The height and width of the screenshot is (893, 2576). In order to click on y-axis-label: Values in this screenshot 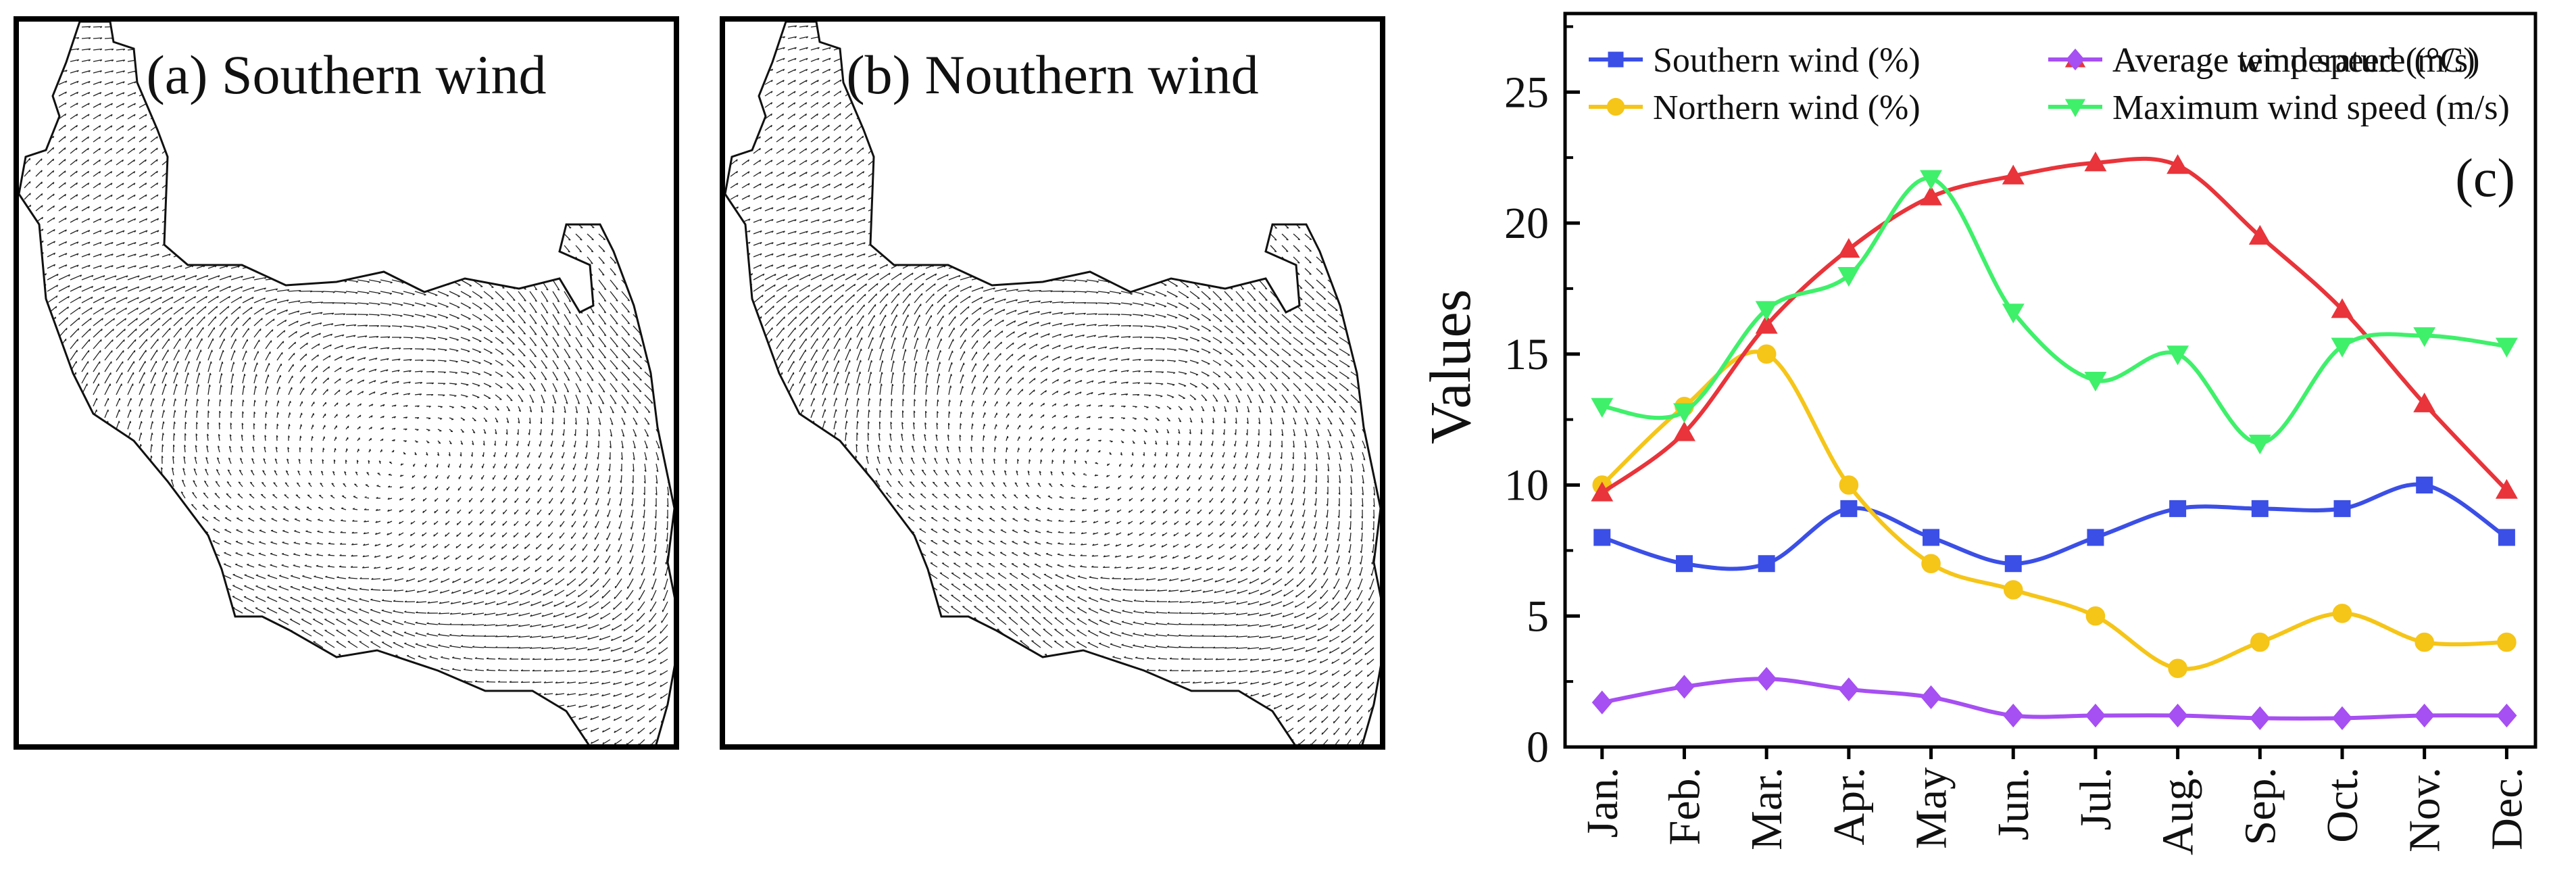, I will do `click(1451, 367)`.